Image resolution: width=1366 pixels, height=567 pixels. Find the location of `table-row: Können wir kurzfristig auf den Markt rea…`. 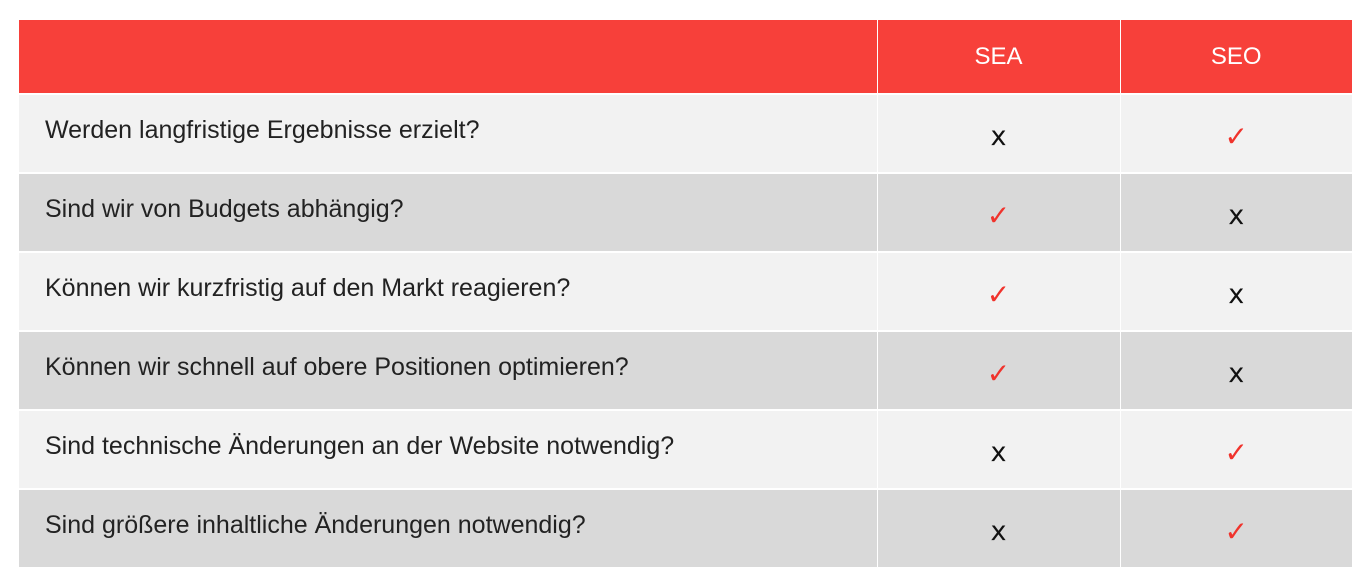

table-row: Können wir kurzfristig auf den Markt rea… is located at coordinates (685, 291).